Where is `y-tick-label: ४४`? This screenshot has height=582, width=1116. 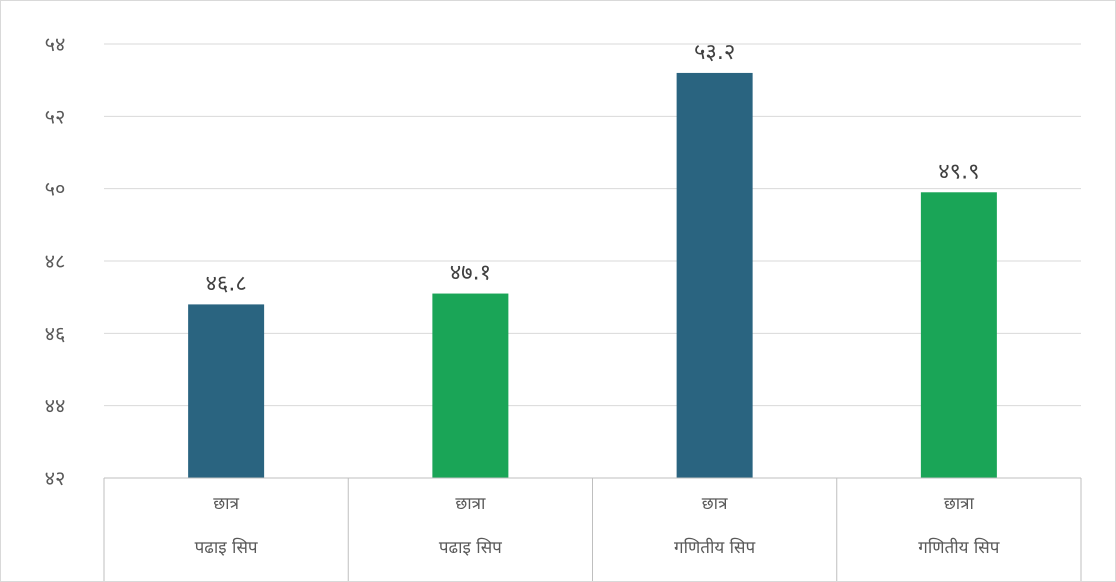 y-tick-label: ४४ is located at coordinates (55, 406).